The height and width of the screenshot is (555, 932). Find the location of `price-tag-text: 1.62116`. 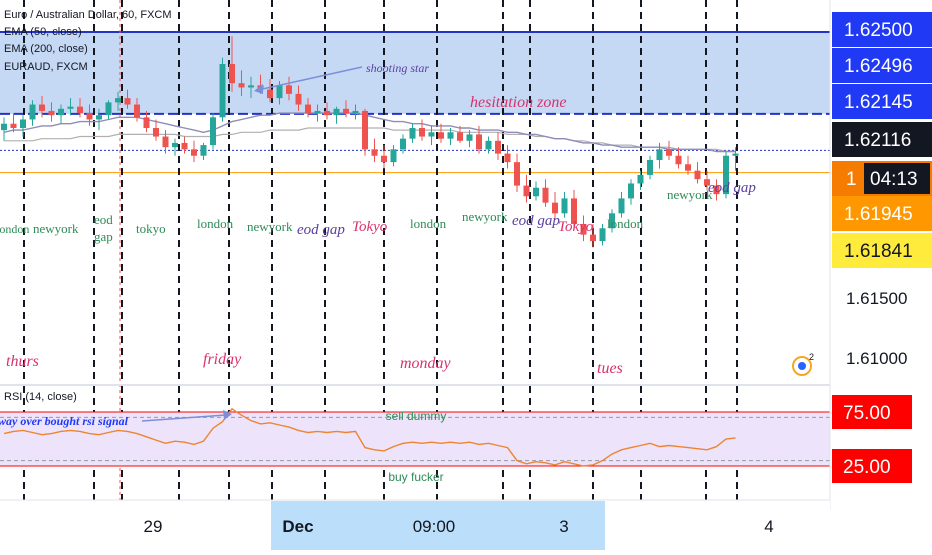

price-tag-text: 1.62116 is located at coordinates (877, 140).